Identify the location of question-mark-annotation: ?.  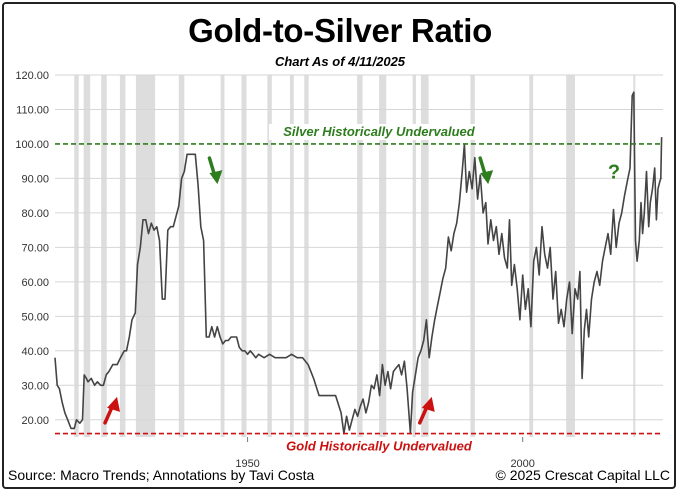
(614, 173).